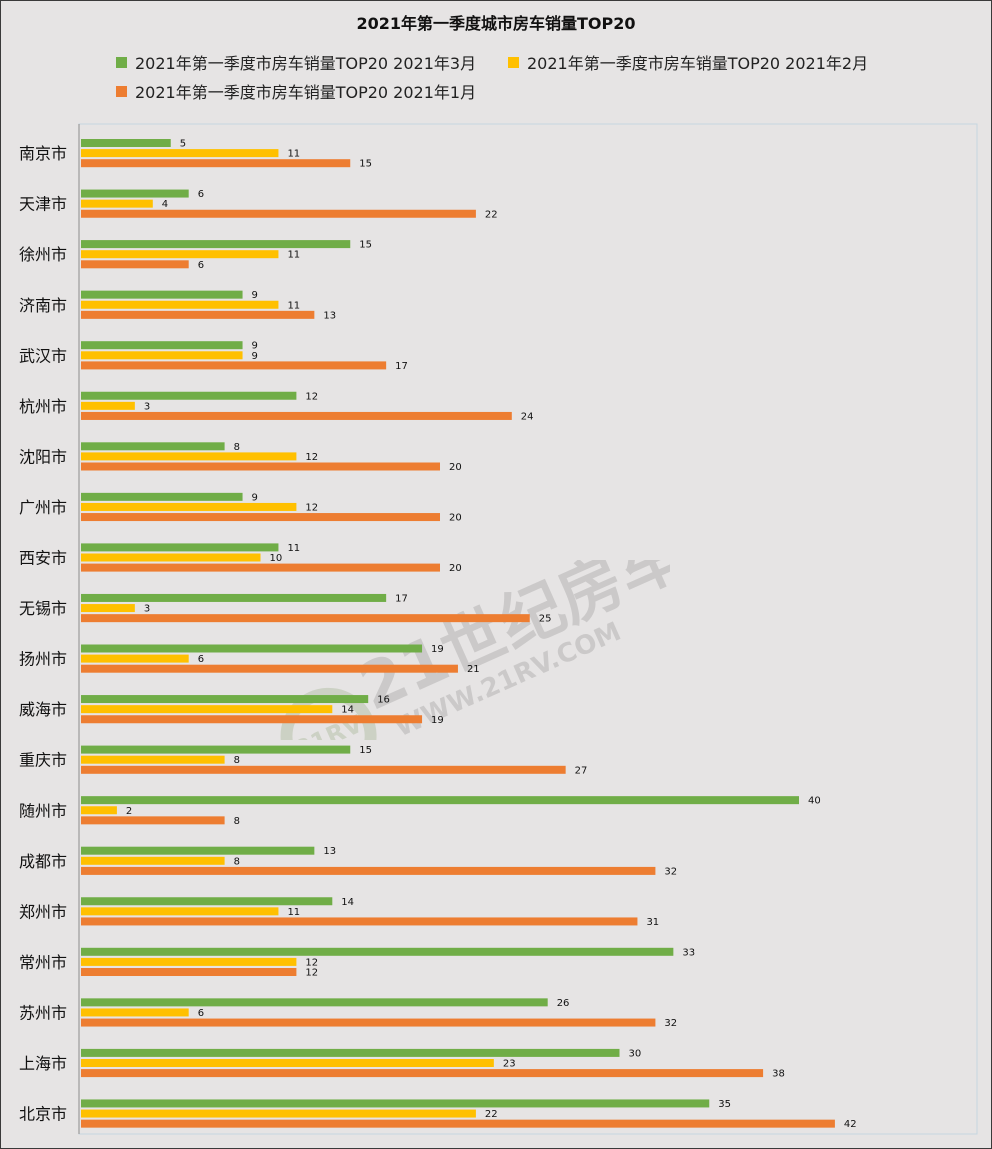  I want to click on data-label-march: 16, so click(383, 700).